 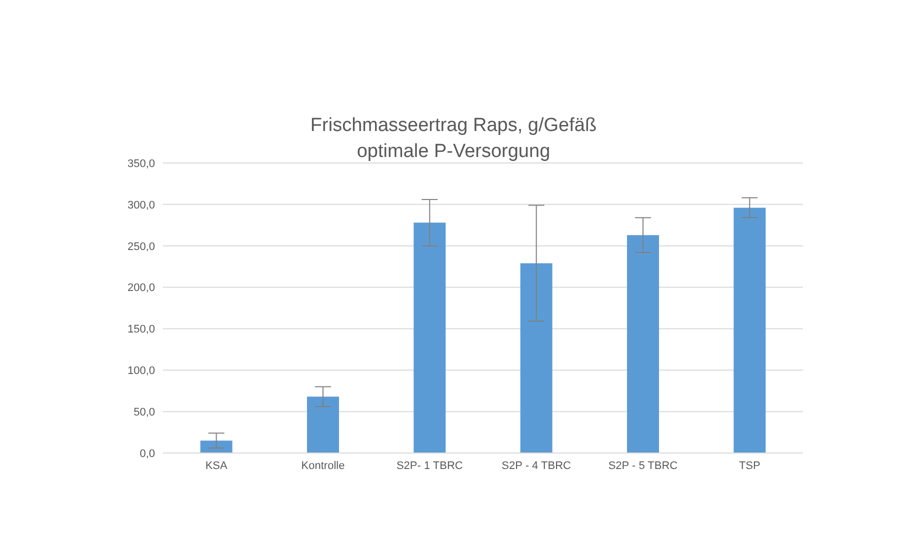 I want to click on x-tick-label: TSP, so click(x=749, y=466).